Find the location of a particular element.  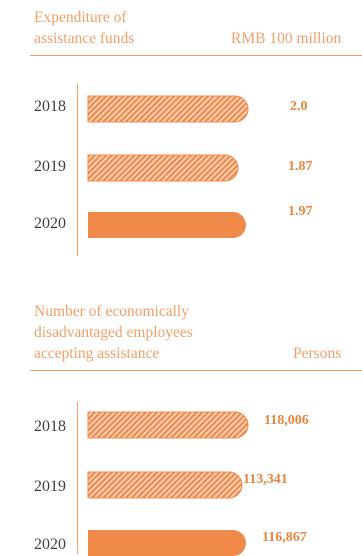

unit-label: RMB 100 million is located at coordinates (286, 38).